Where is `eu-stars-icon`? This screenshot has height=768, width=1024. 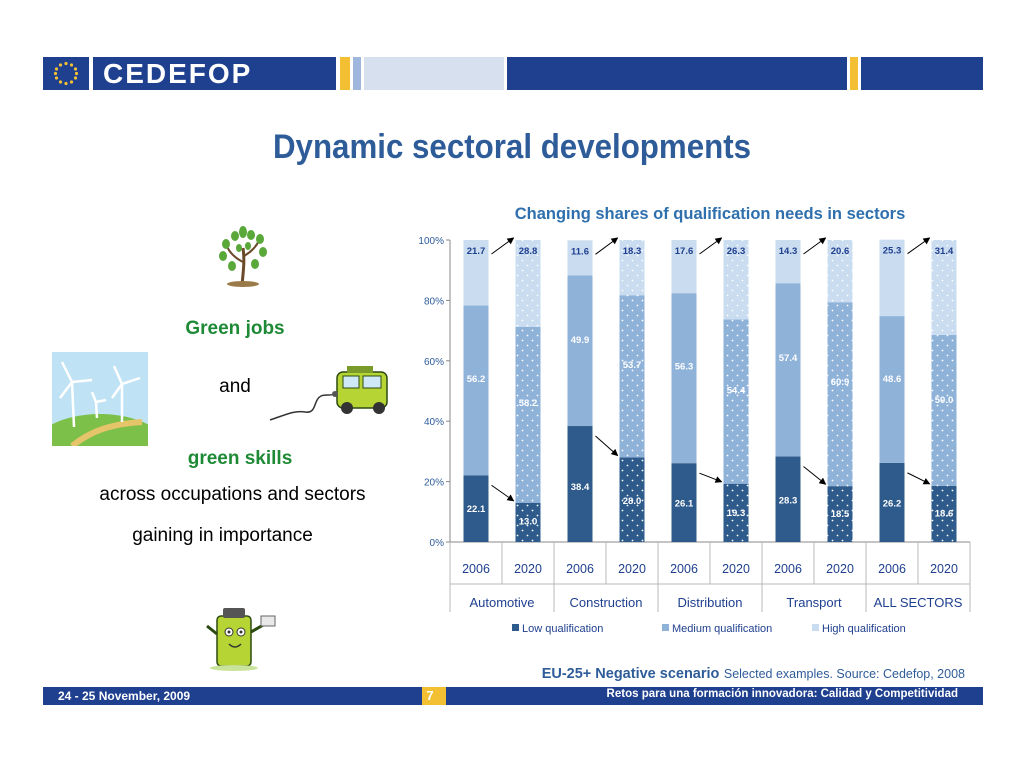 eu-stars-icon is located at coordinates (66, 73).